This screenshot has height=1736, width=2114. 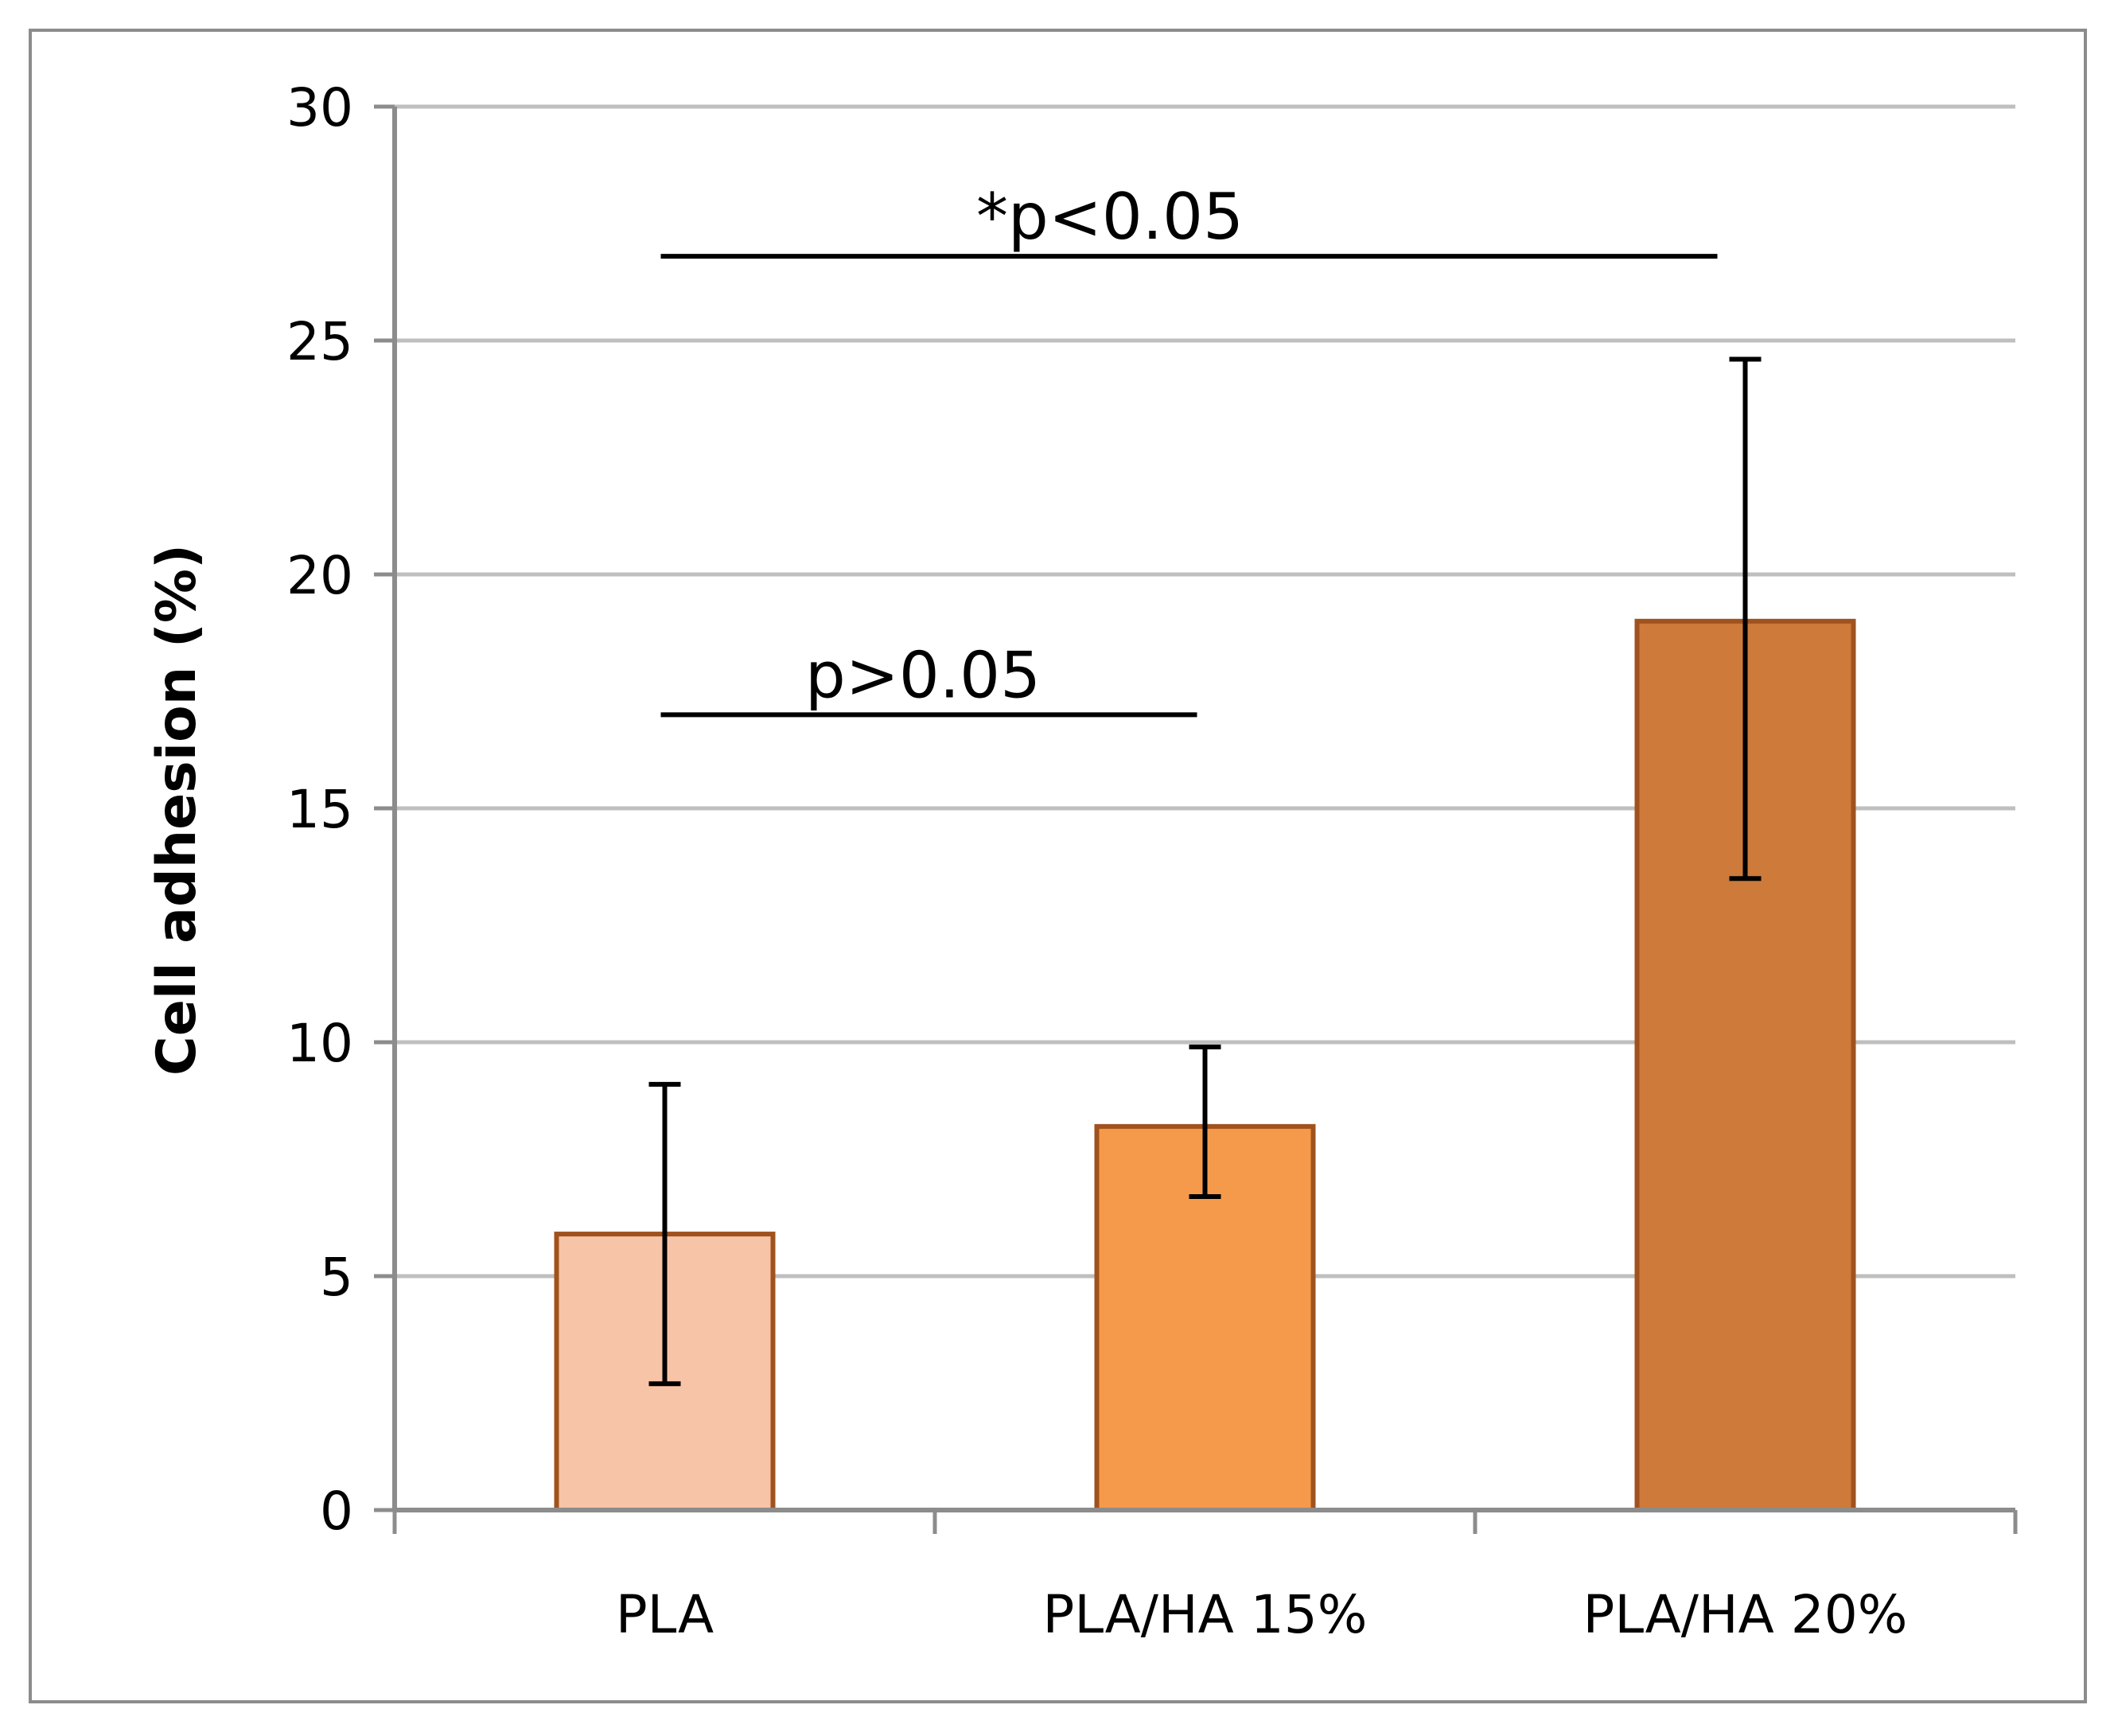 I want to click on significance-label: p>0.05, so click(x=923, y=675).